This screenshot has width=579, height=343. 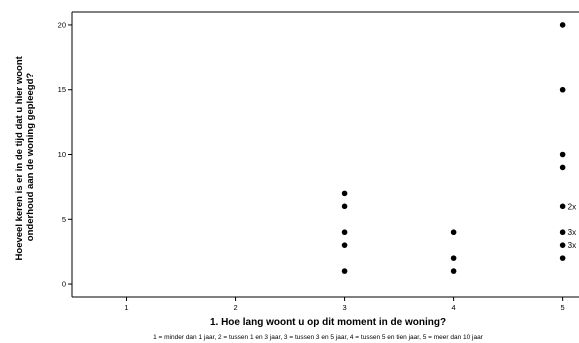 I want to click on x-tick-label: 4, so click(x=454, y=307).